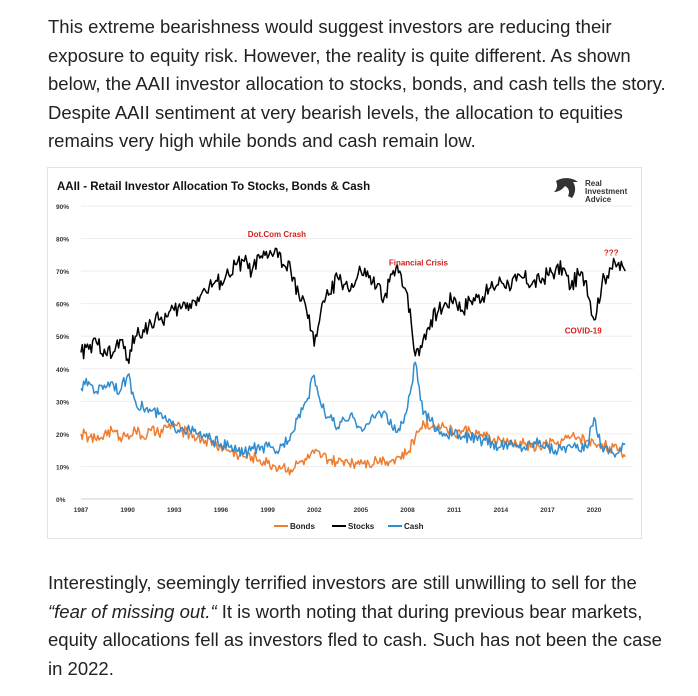 The height and width of the screenshot is (696, 698). I want to click on annotation-label: Financial Crisis, so click(419, 262).